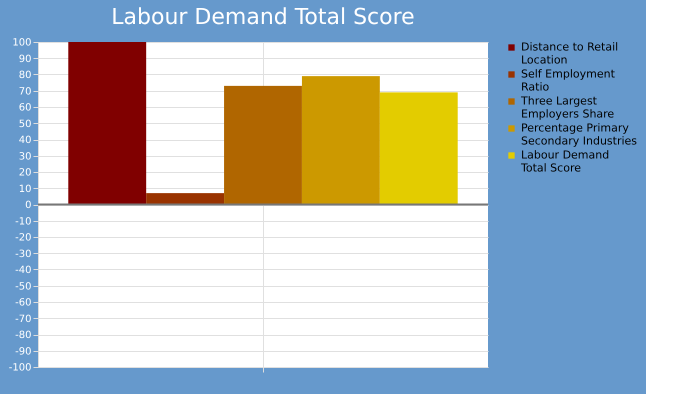 Image resolution: width=700 pixels, height=400 pixels. What do you see at coordinates (23, 222) in the screenshot?
I see `y-tick-label: -10` at bounding box center [23, 222].